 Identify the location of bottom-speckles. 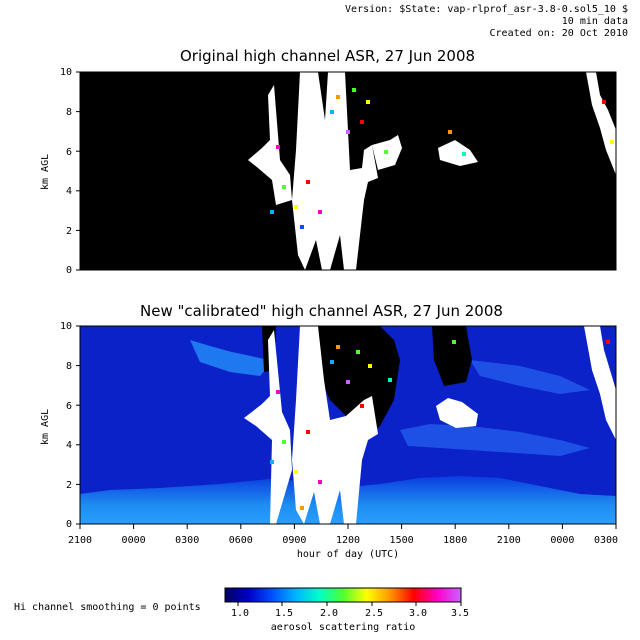
(440, 425).